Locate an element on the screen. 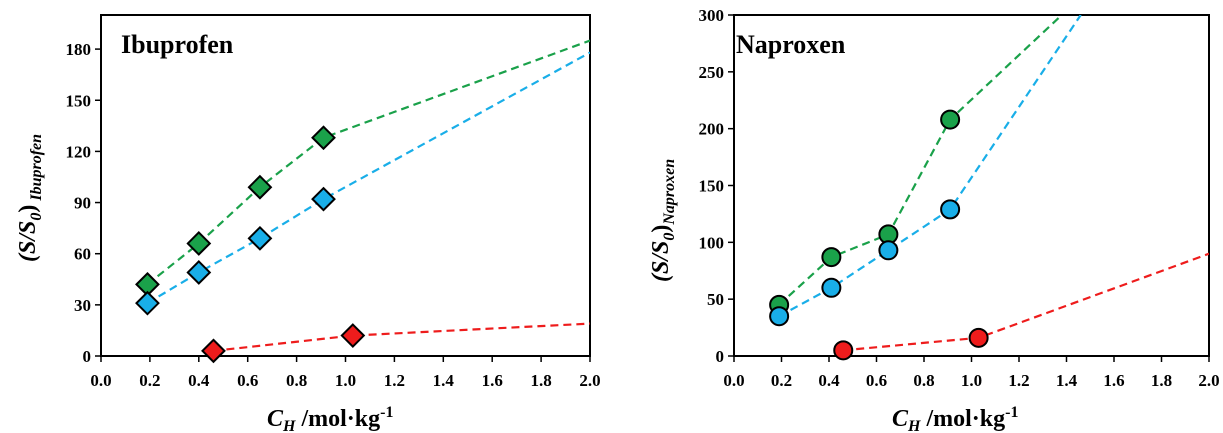 The image size is (1223, 433). ibuprofen-marker-layer is located at coordinates (250, 244).